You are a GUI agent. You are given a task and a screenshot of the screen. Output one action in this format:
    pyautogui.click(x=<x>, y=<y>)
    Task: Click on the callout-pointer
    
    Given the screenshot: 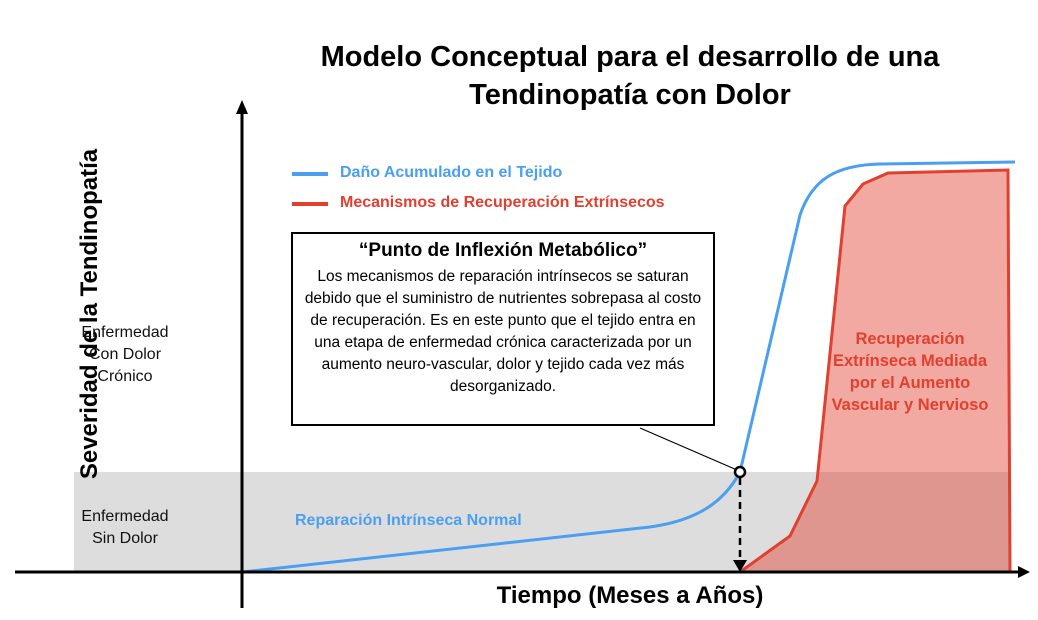 What is the action you would take?
    pyautogui.click(x=688, y=449)
    